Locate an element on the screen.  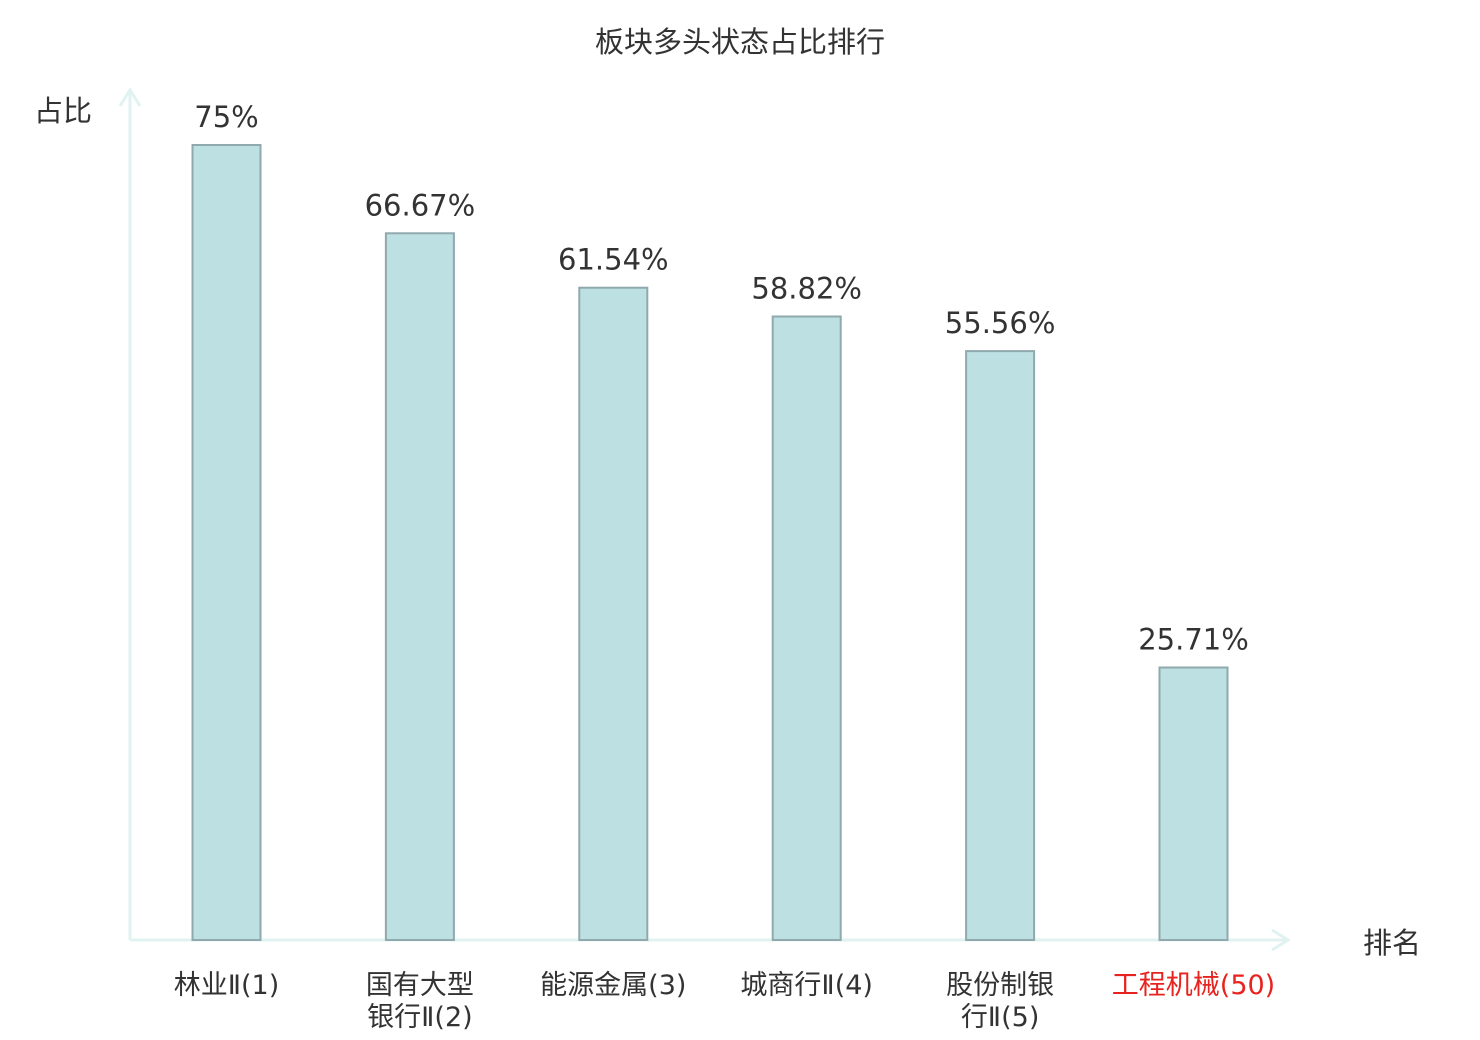
category-label: 能源金属(3) is located at coordinates (613, 985).